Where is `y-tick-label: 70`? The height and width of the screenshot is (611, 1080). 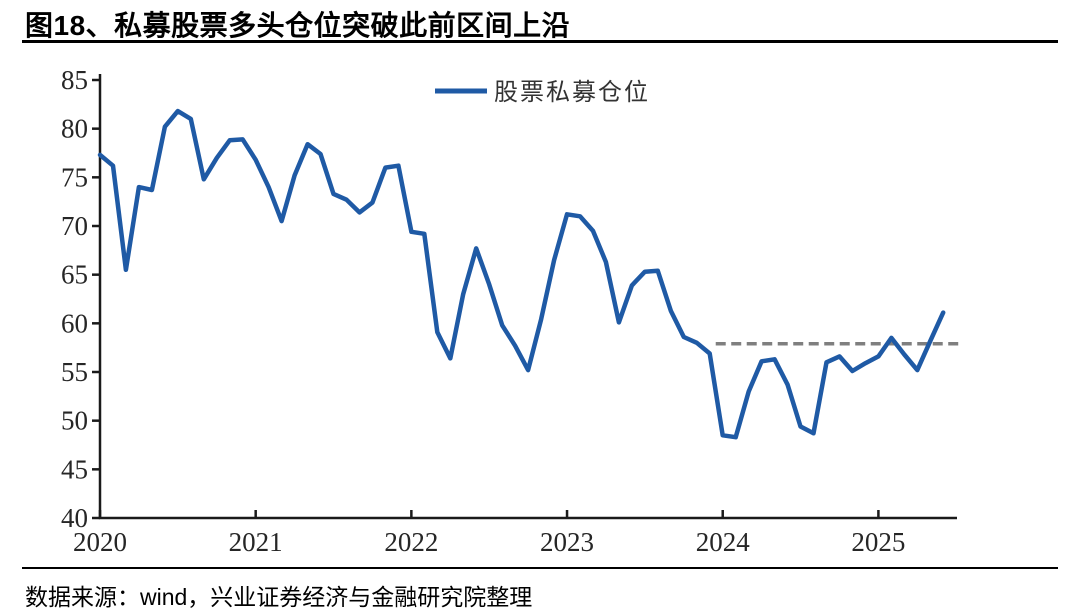
y-tick-label: 70 is located at coordinates (74, 226).